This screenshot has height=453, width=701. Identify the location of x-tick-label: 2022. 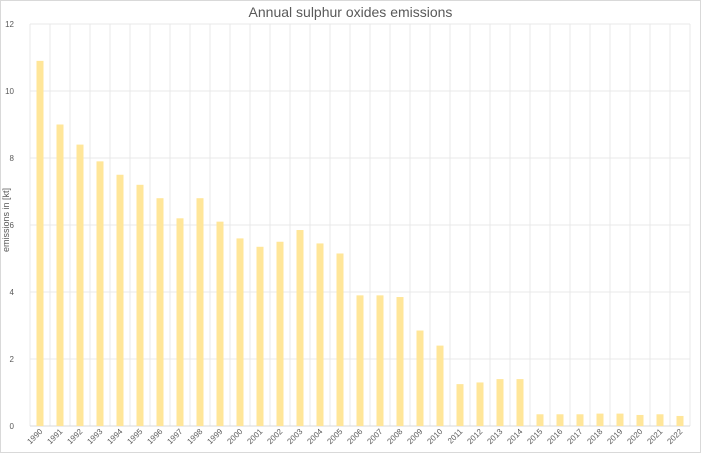
(674, 436).